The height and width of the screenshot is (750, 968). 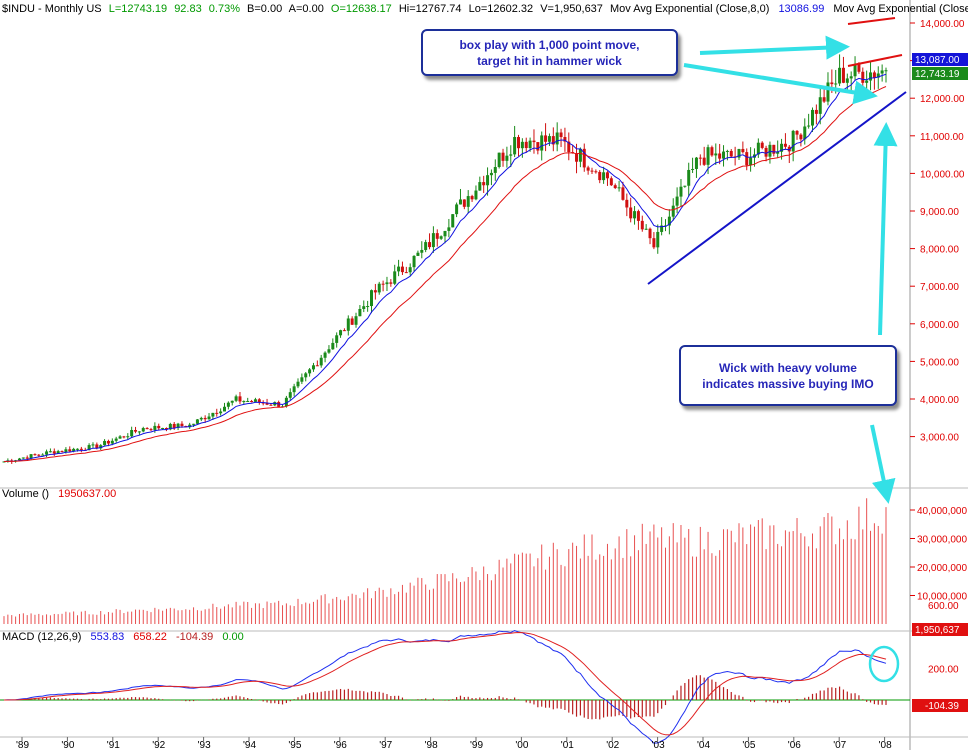 What do you see at coordinates (108, 637) in the screenshot?
I see `macd-value: 553.83` at bounding box center [108, 637].